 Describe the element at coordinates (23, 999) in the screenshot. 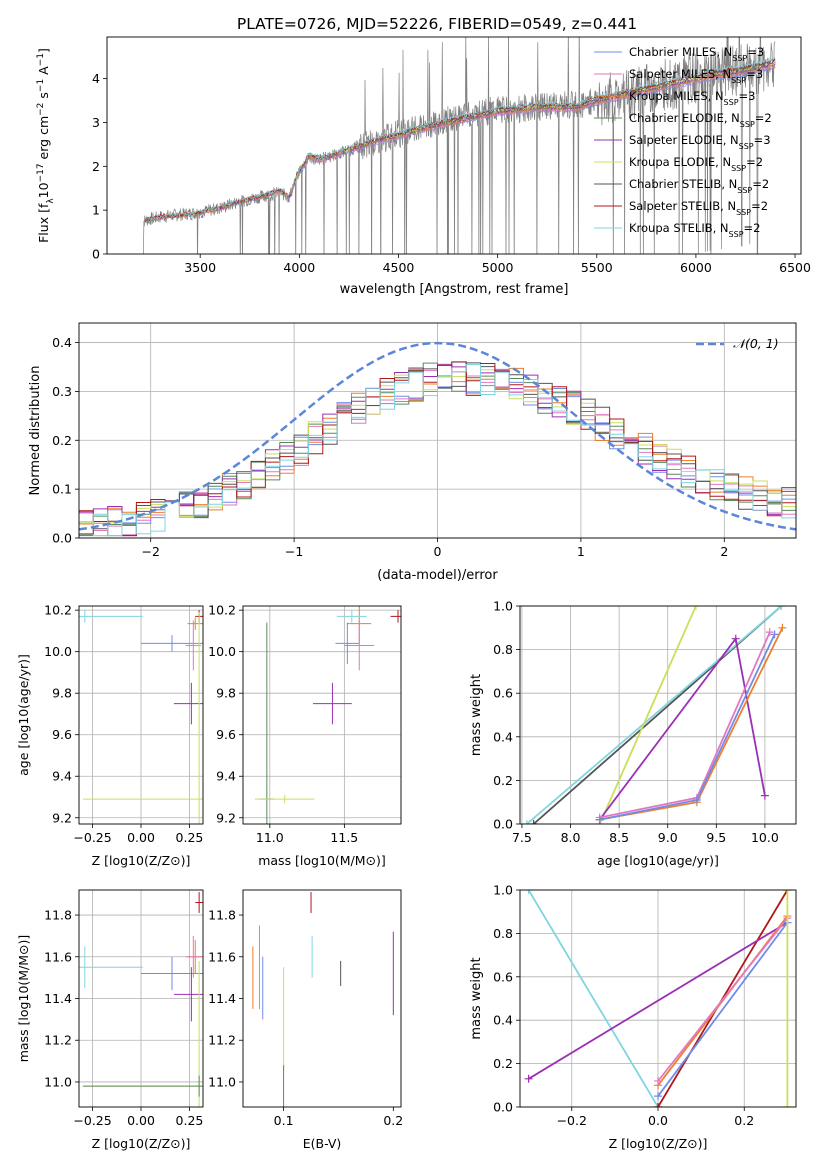

I see `y-axis-label: mass [log10(M/M⊙)]` at that location.